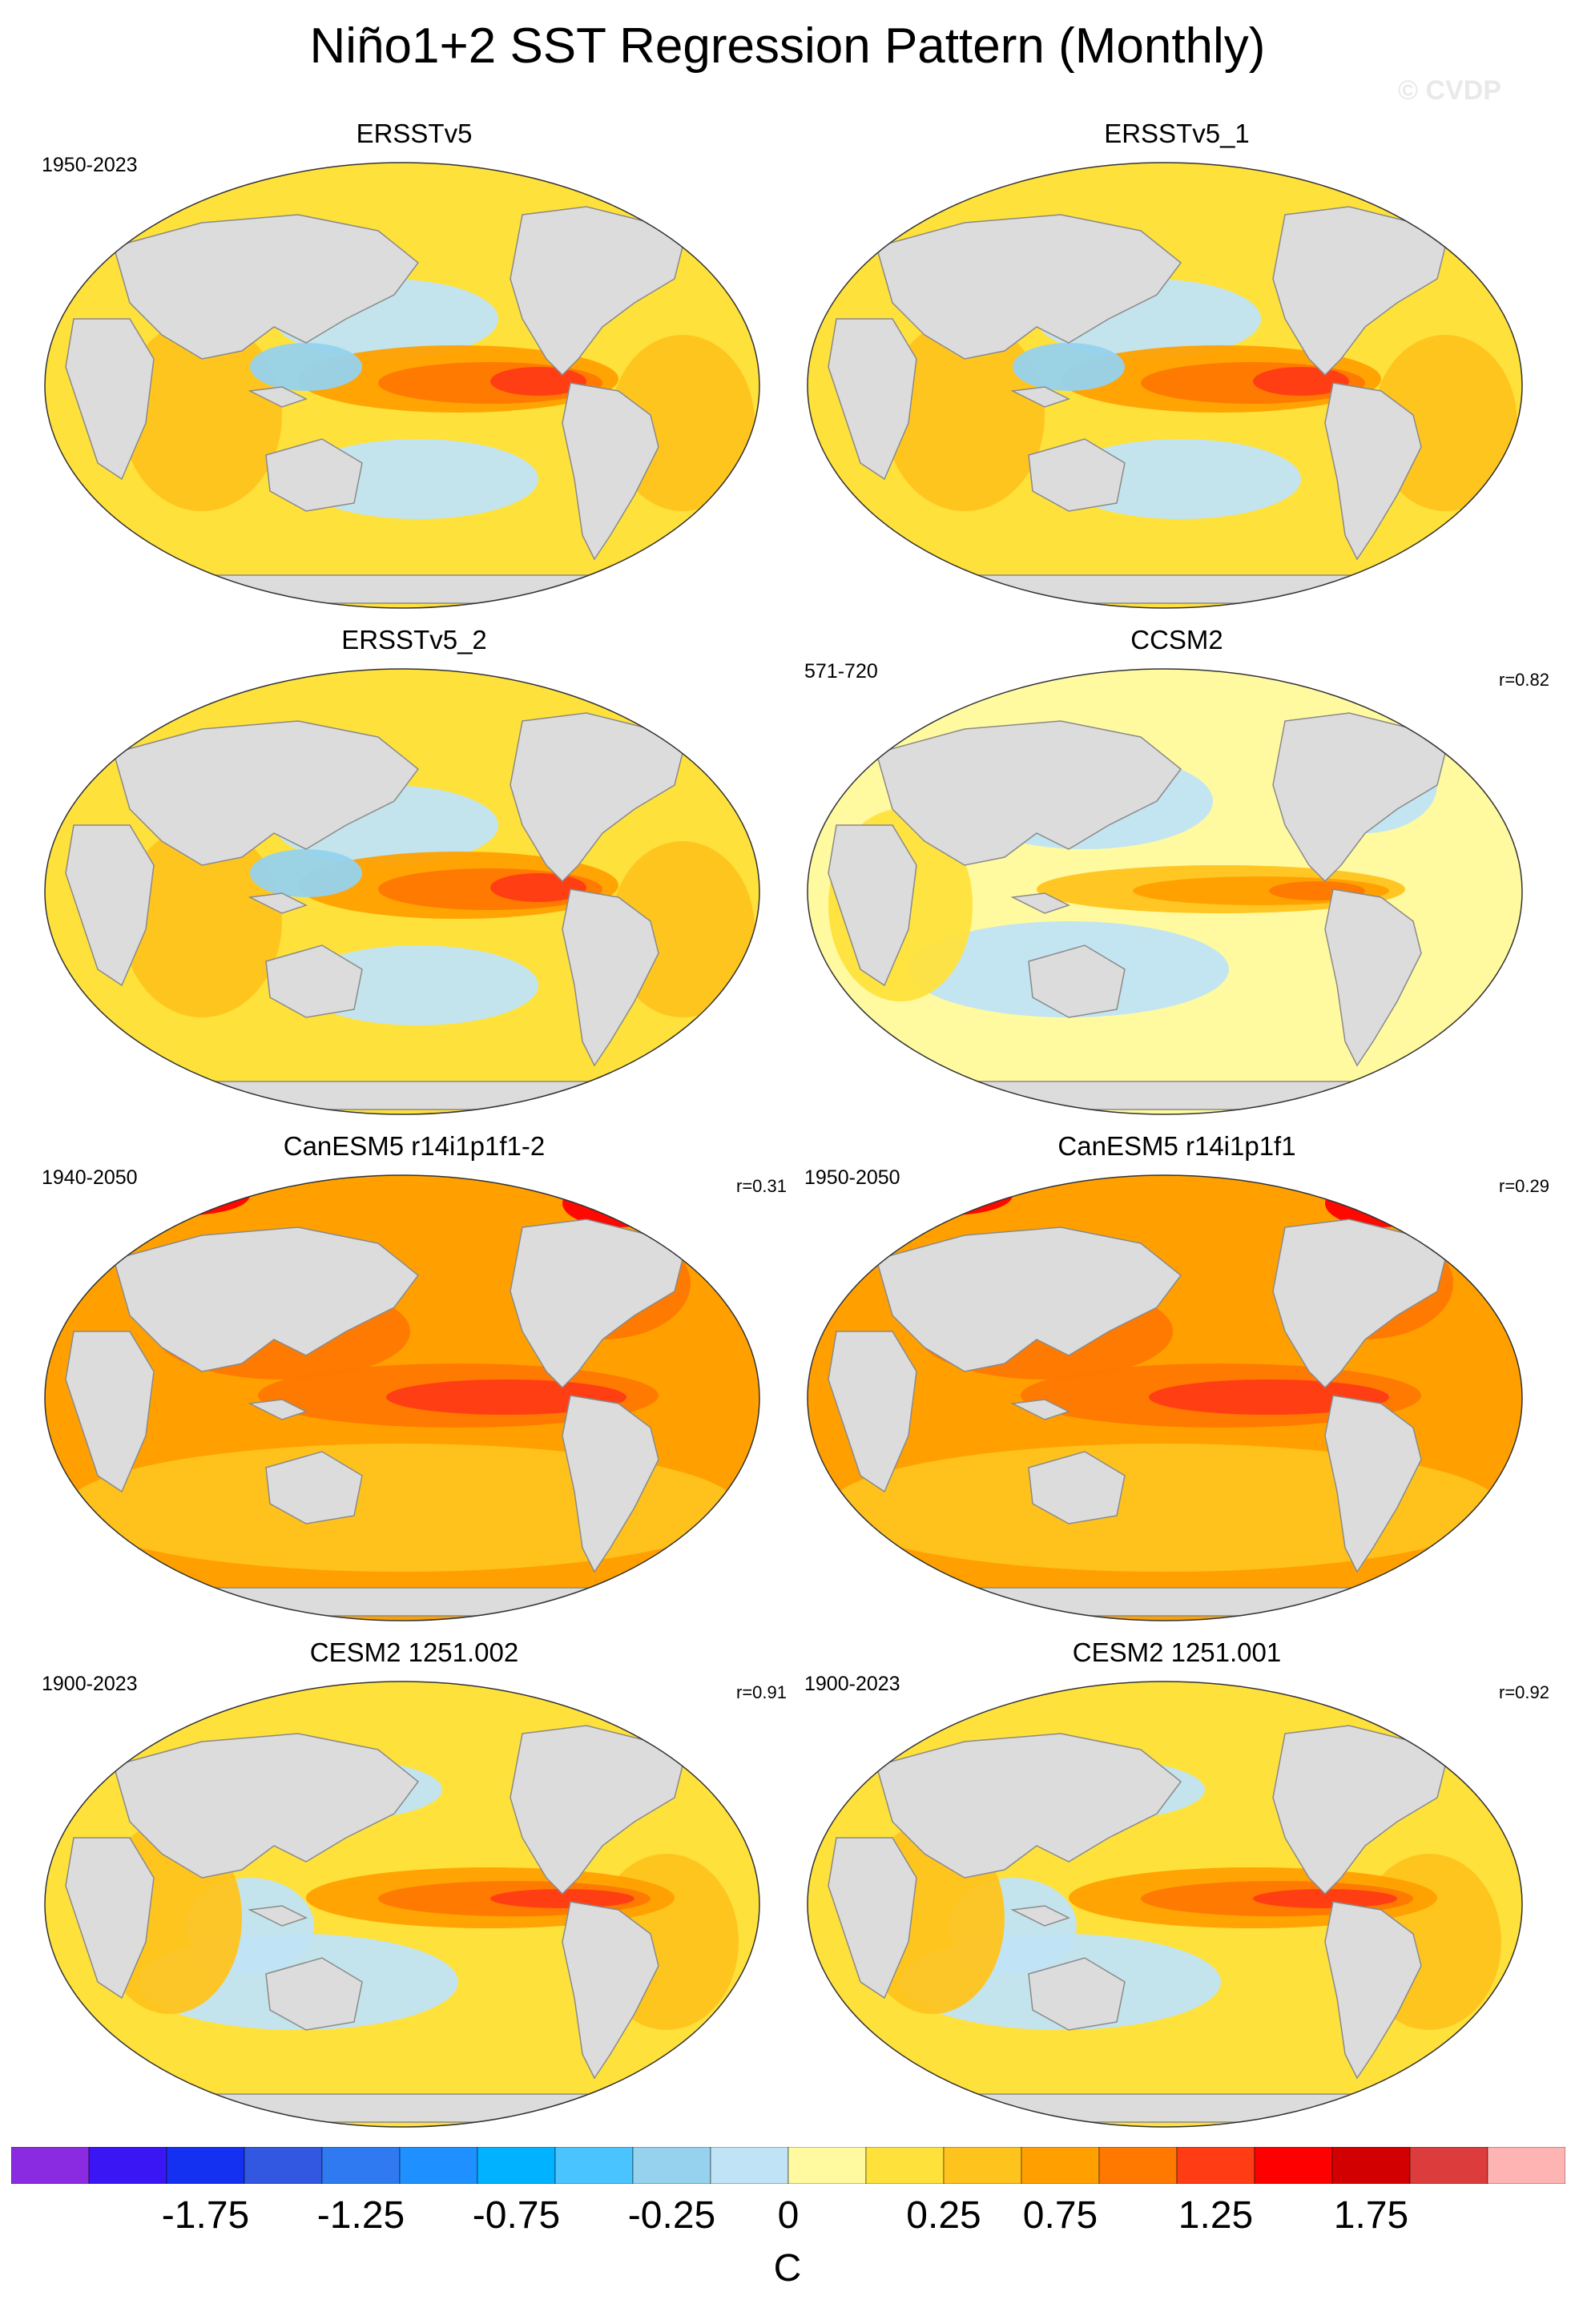 Image resolution: width=1575 pixels, height=2324 pixels. What do you see at coordinates (414, 640) in the screenshot?
I see `panel-title: ERSSTv5_2` at bounding box center [414, 640].